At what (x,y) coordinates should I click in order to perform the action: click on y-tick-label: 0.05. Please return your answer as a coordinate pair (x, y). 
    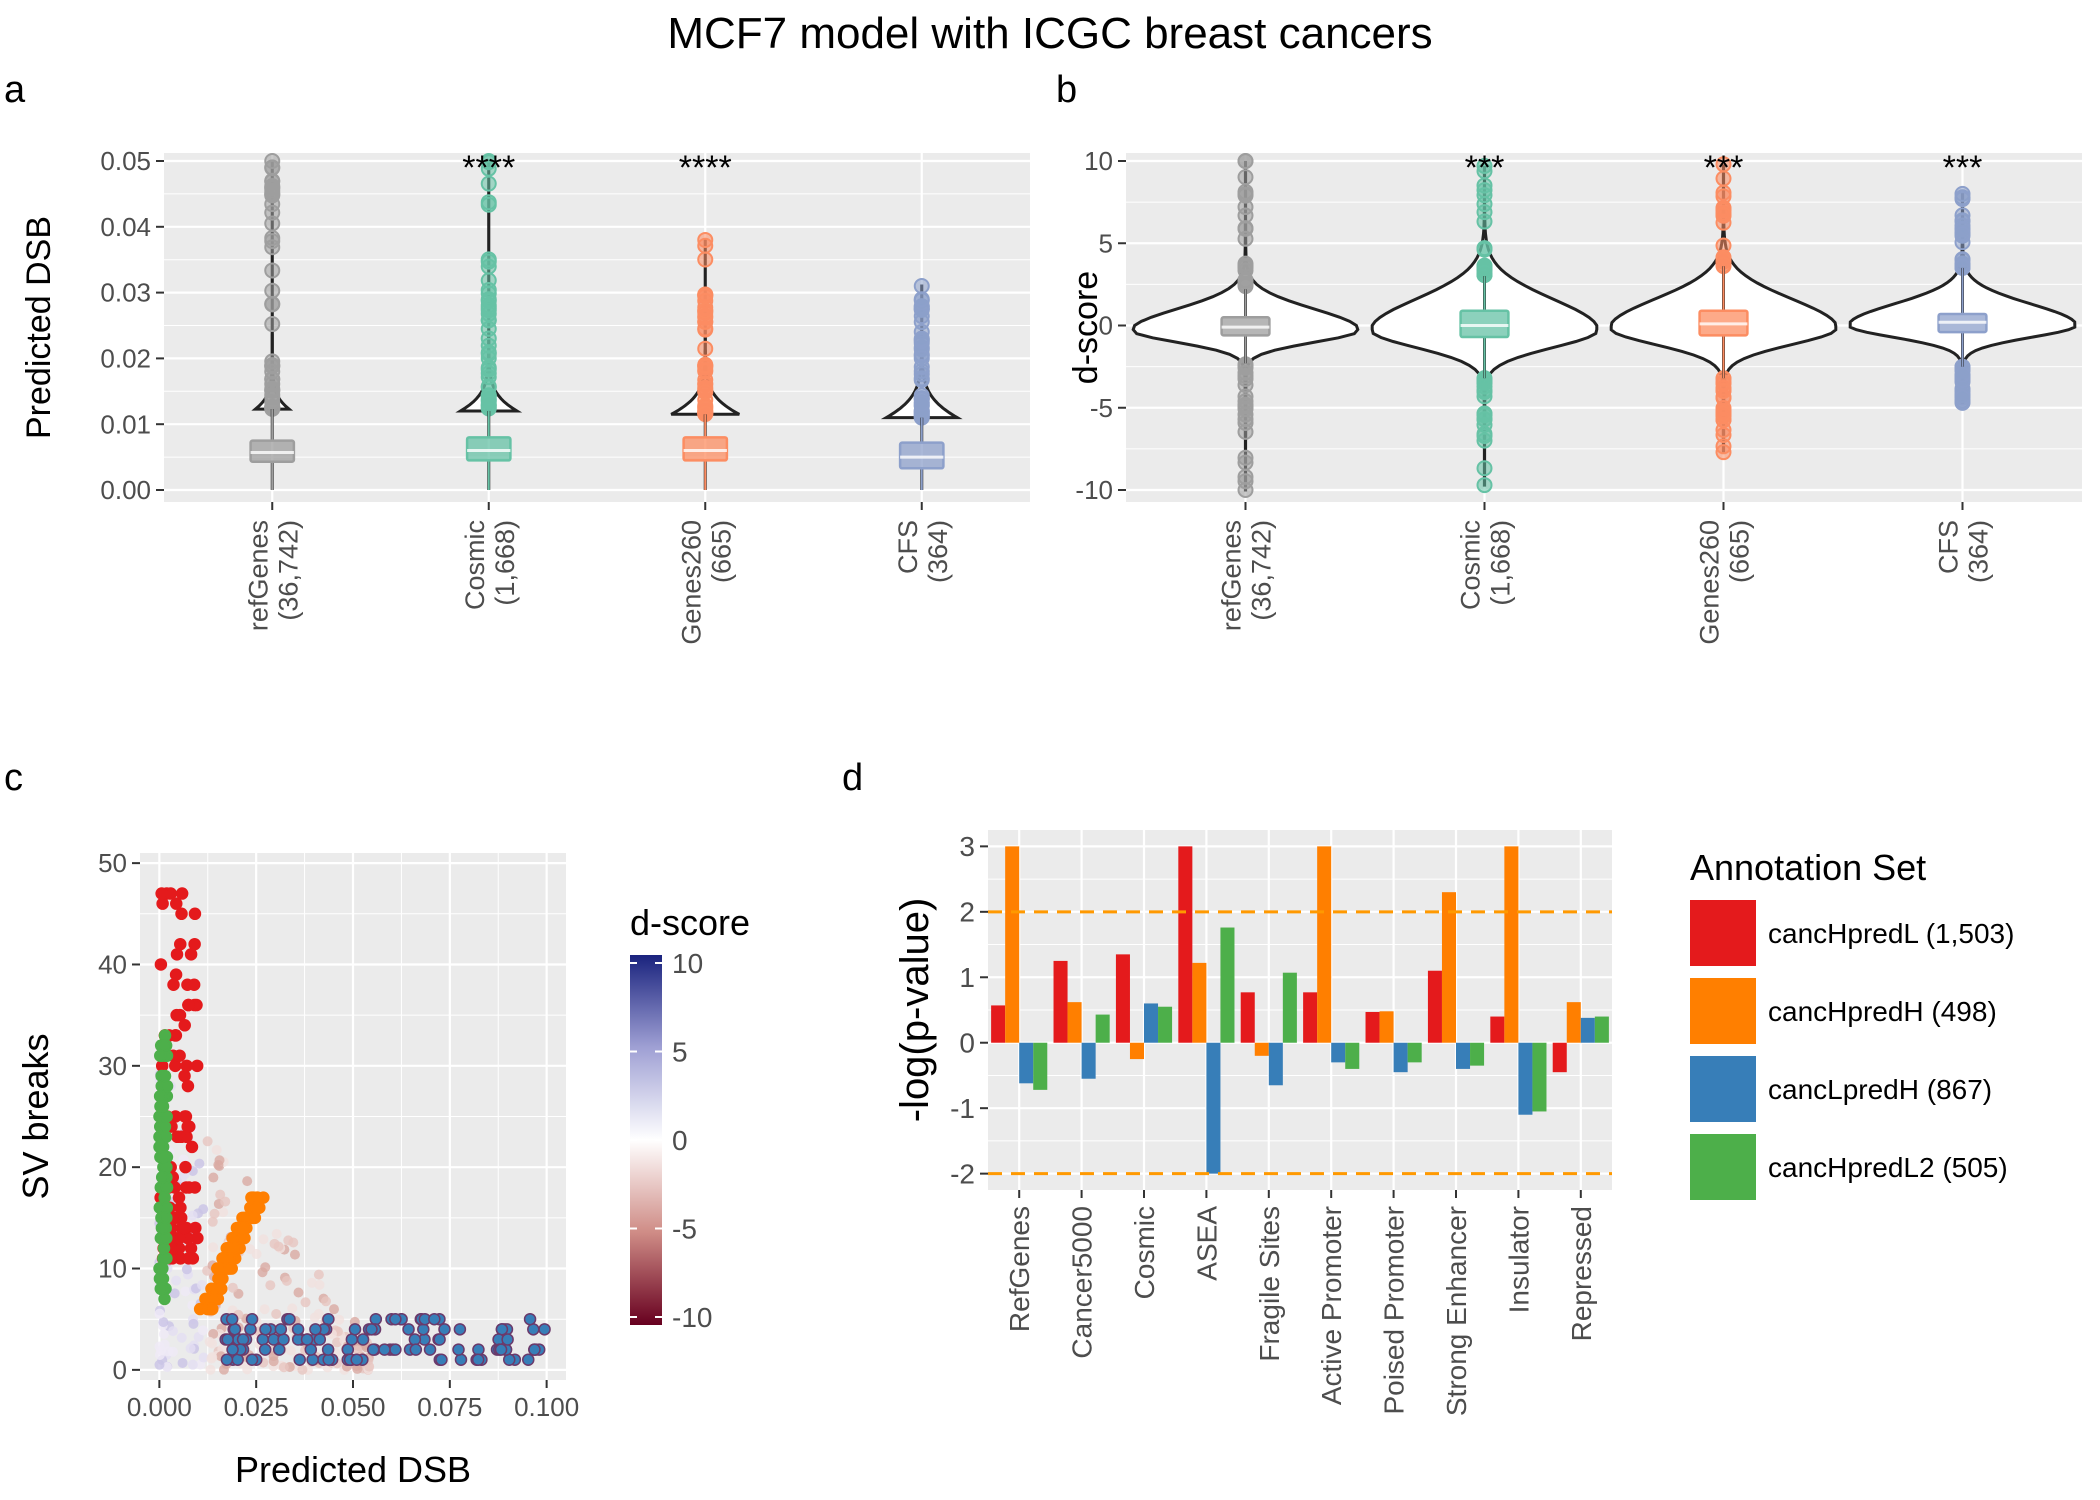
    Looking at the image, I should click on (125, 161).